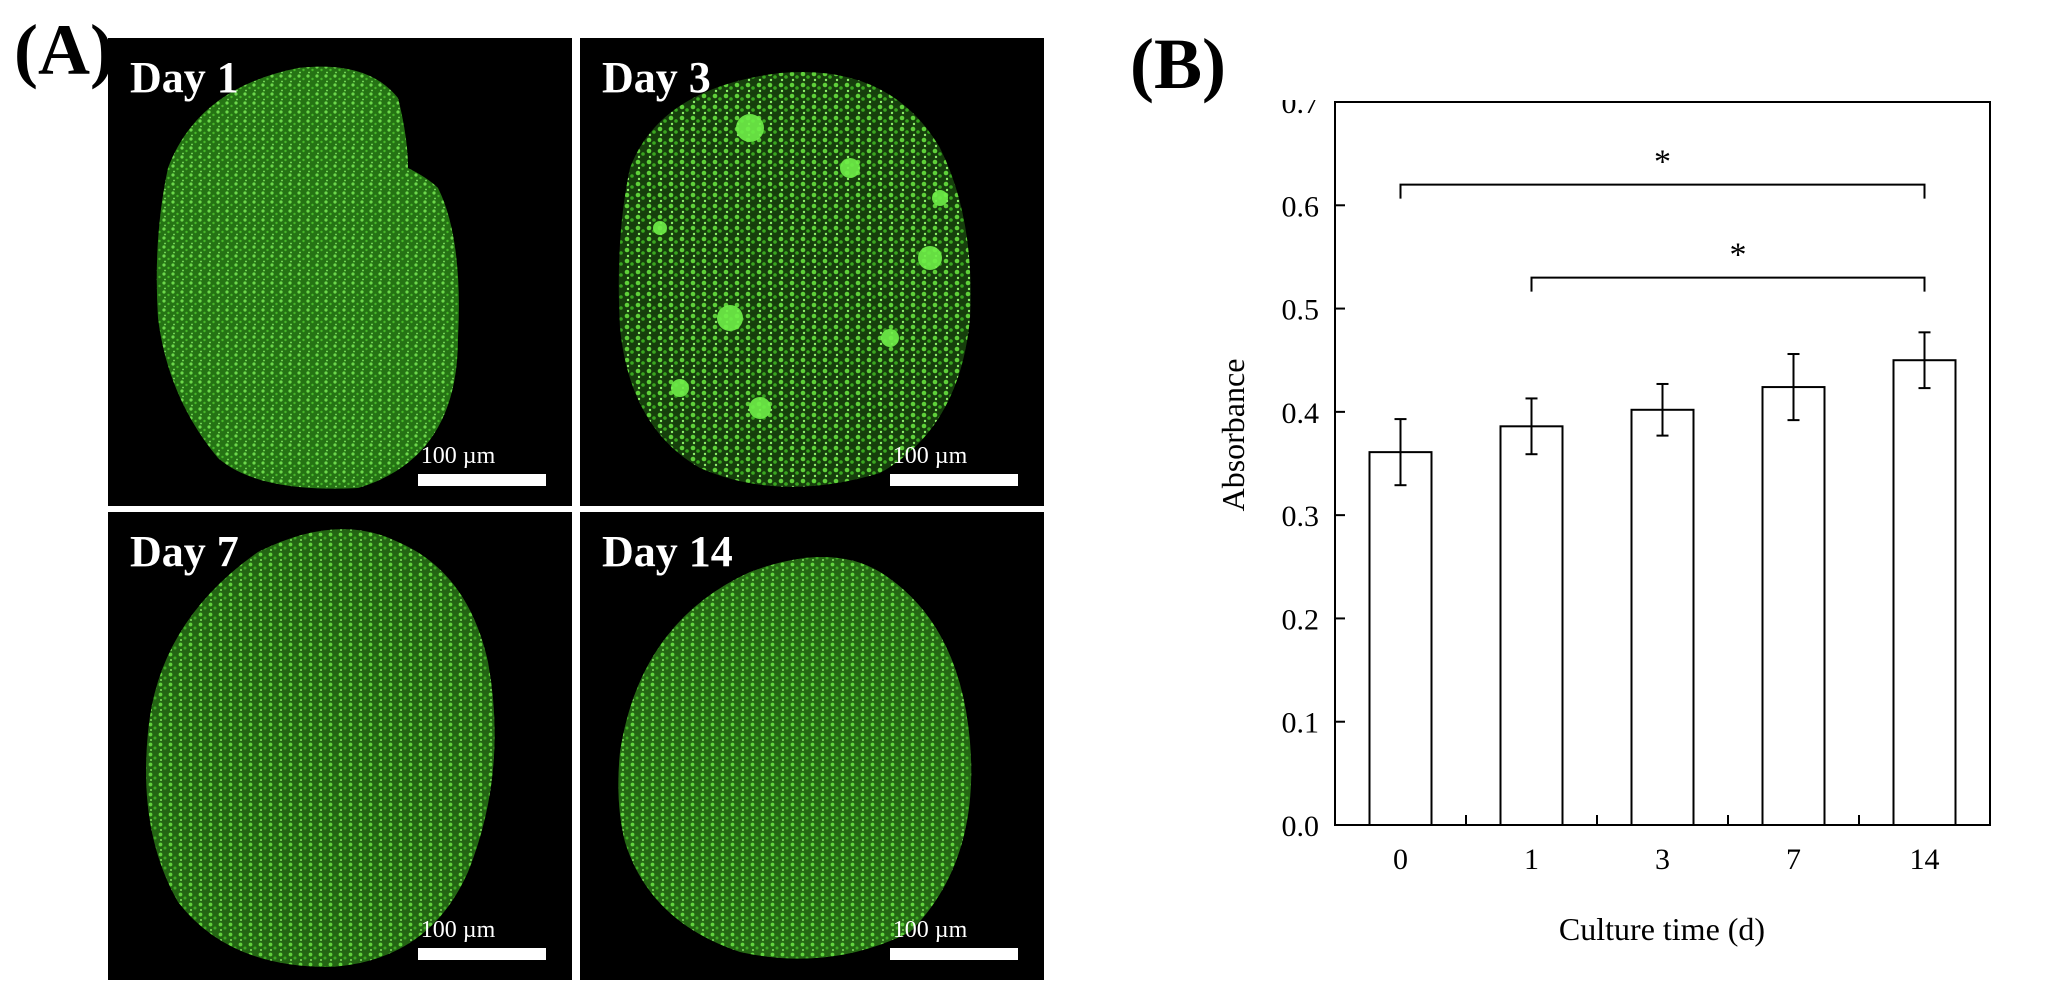 The image size is (2062, 1006). I want to click on micrograph-day-3: Day 3 100 µm, so click(812, 272).